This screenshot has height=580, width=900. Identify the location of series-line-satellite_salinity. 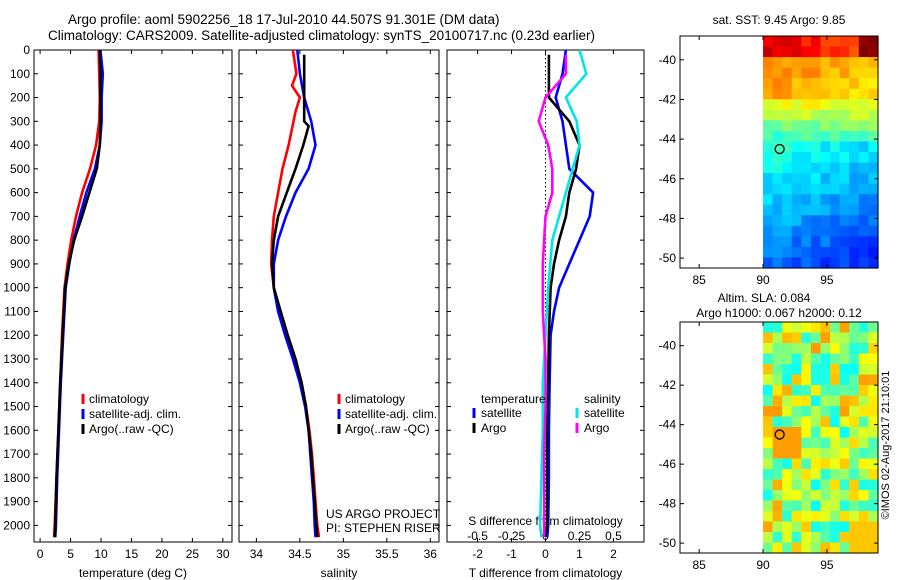
(563, 293).